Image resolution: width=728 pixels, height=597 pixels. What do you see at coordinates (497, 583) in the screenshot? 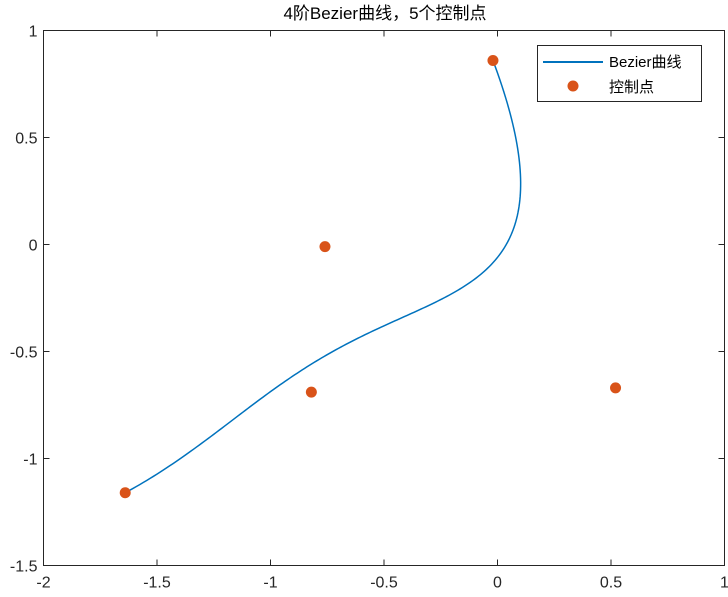
I see `x-tick-label: 0` at bounding box center [497, 583].